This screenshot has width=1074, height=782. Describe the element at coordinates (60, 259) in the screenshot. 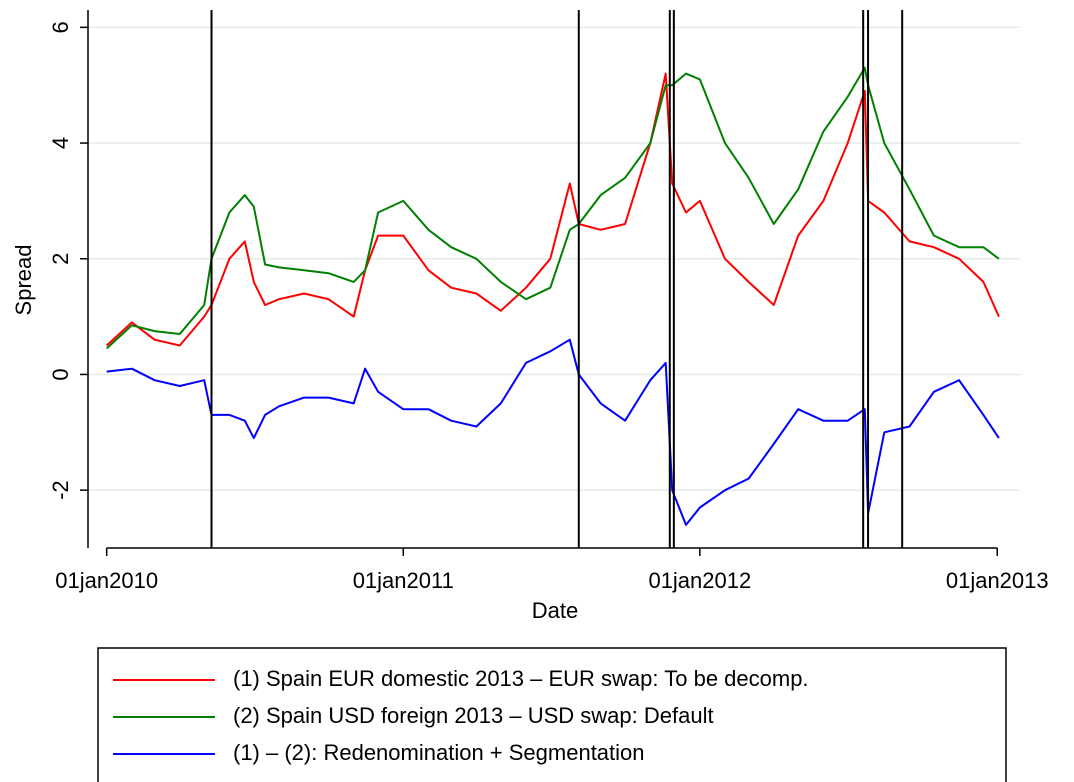

I see `y-tick-label: 2` at that location.